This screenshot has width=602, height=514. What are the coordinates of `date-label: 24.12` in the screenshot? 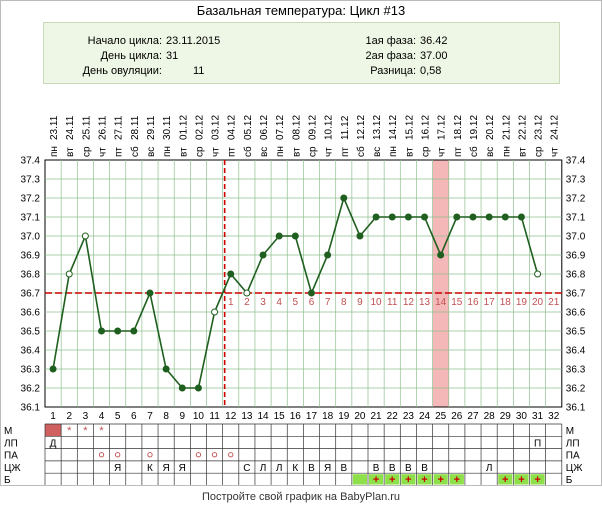 It's located at (555, 127).